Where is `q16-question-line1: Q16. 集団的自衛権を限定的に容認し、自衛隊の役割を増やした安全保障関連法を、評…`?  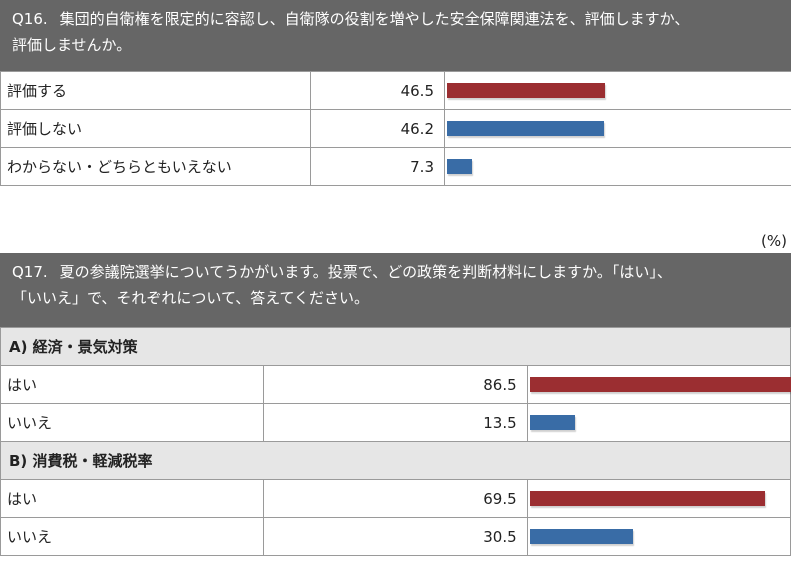
q16-question-line1: Q16. 集団的自衛権を限定的に容認し、自衛隊の役割を増やした安全保障関連法を、評… is located at coordinates (395, 19).